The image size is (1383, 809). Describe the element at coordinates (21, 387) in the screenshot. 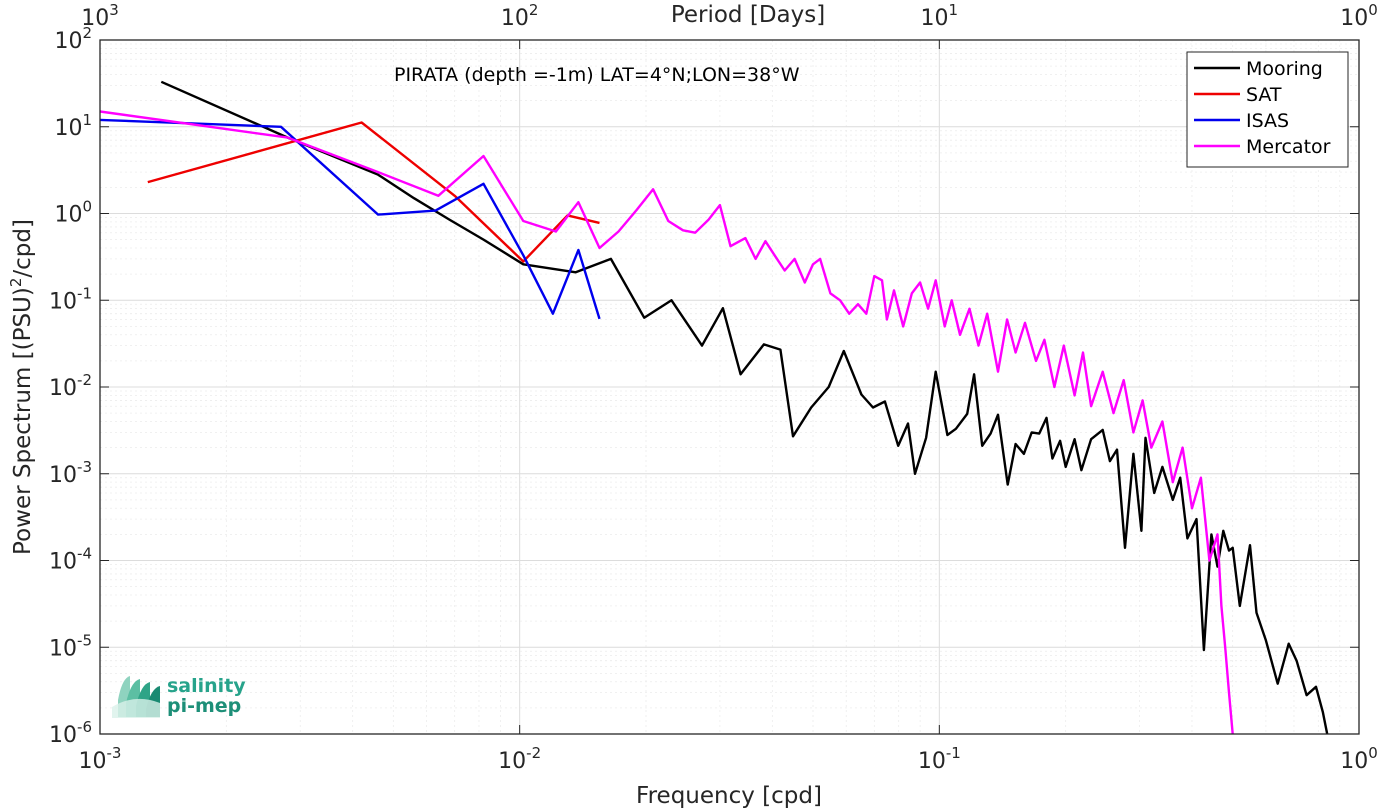

I see `y-axis-title: Power Spectrum [(PSU)2/cpd]` at that location.